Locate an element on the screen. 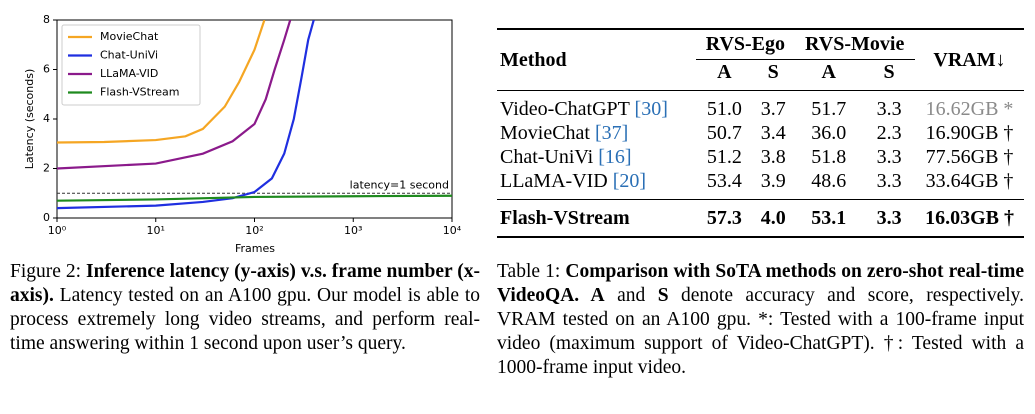 This screenshot has width=1035, height=414. vram-cell: 77.56GB † is located at coordinates (969, 156).